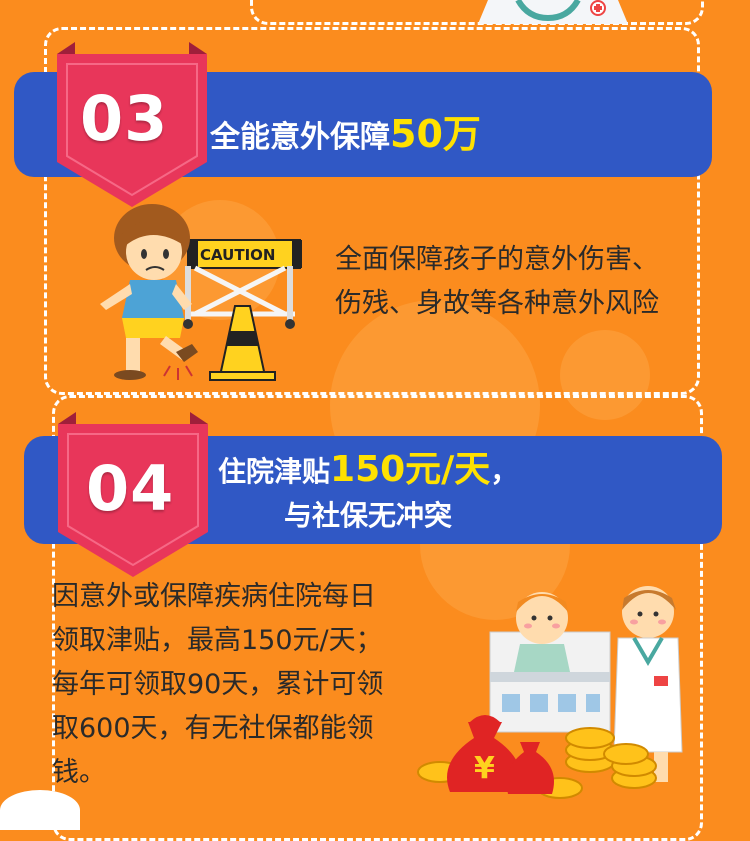 The height and width of the screenshot is (841, 750). I want to click on child-injury-illustration: CAUTION, so click(195, 291).